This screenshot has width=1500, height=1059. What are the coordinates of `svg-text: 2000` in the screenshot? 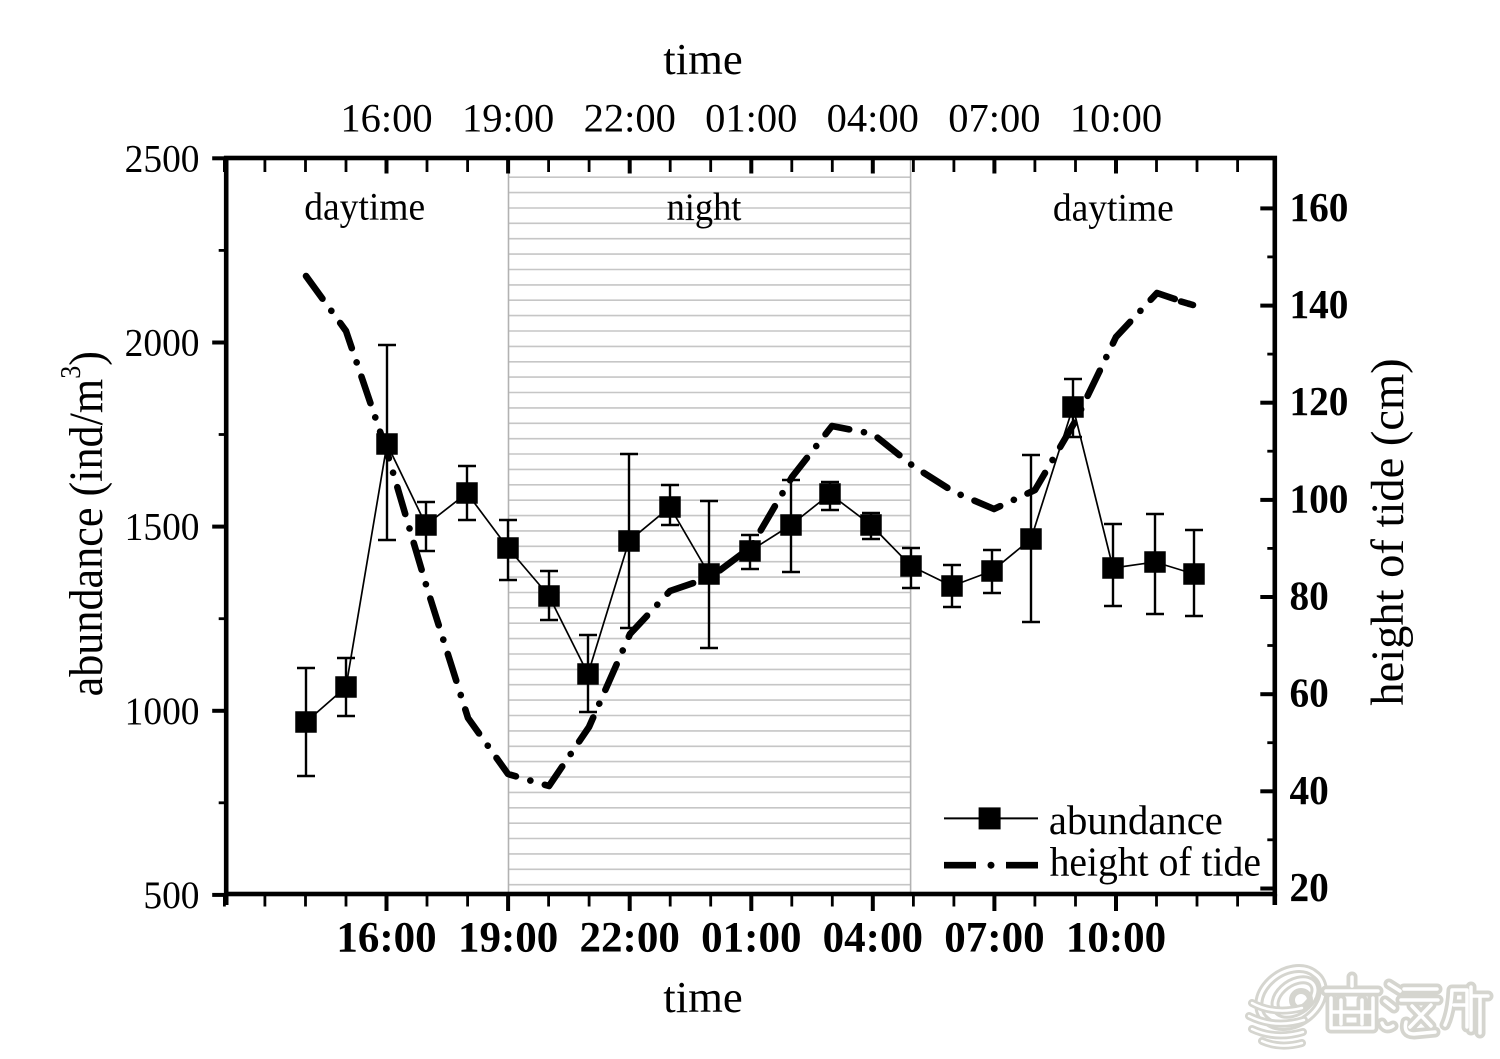 It's located at (162, 343).